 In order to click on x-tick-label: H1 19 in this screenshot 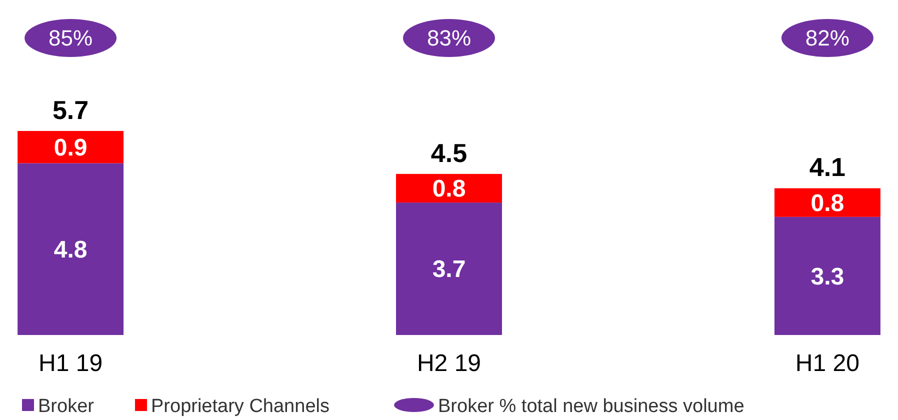, I will do `click(70, 363)`.